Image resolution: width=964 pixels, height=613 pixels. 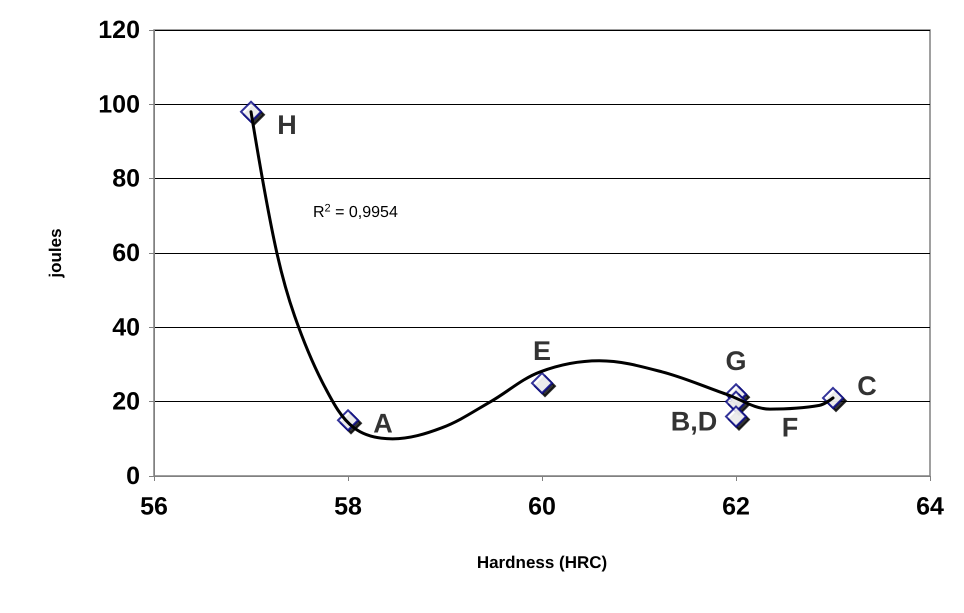 What do you see at coordinates (542, 506) in the screenshot?
I see `x-tick-label: 60` at bounding box center [542, 506].